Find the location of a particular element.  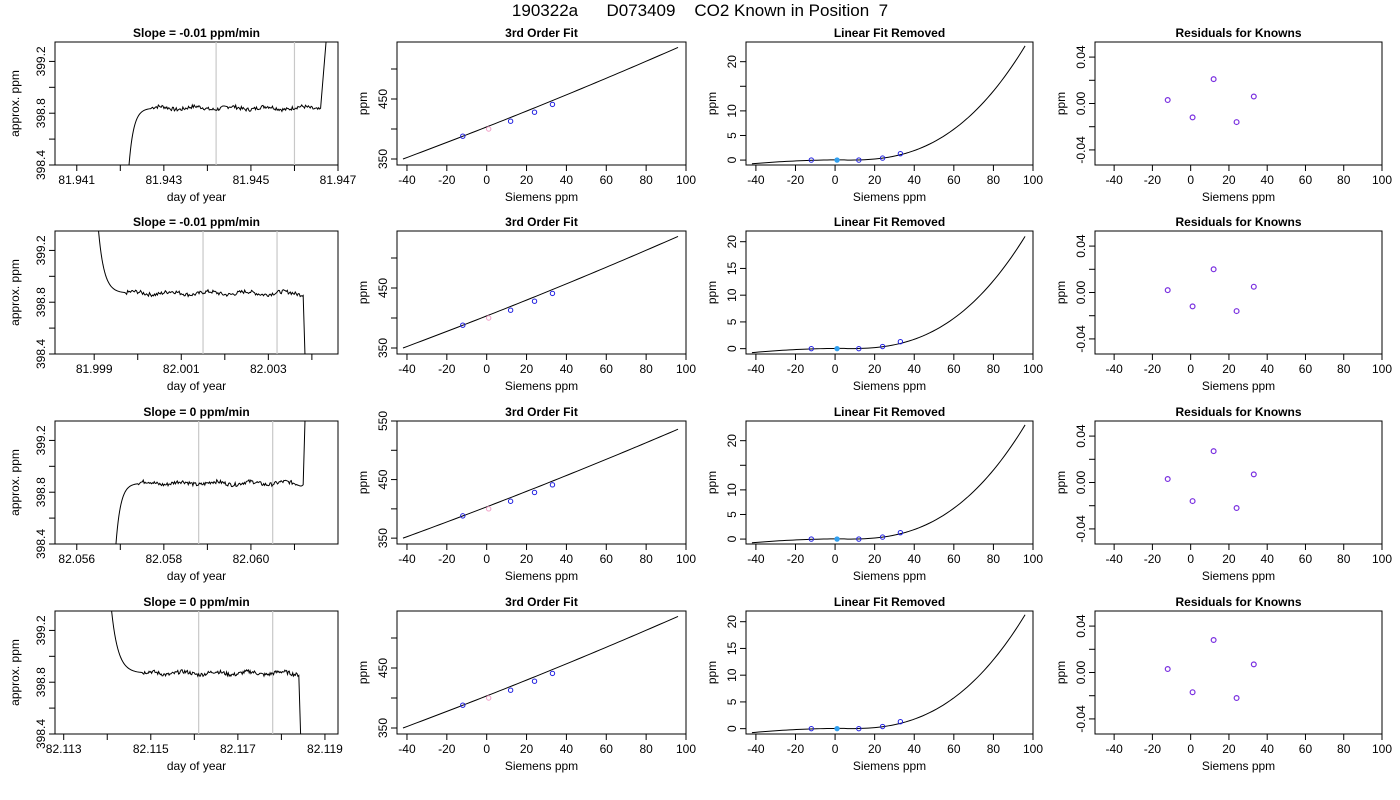

x-tick-label: 81.941 is located at coordinates (76, 180).